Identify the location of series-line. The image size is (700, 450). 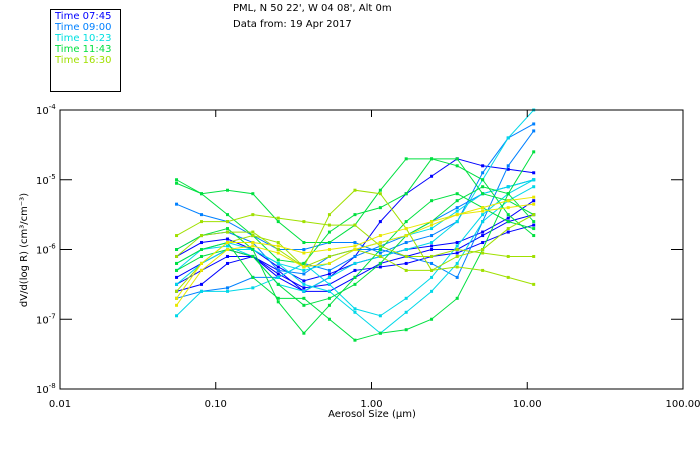
(355, 239).